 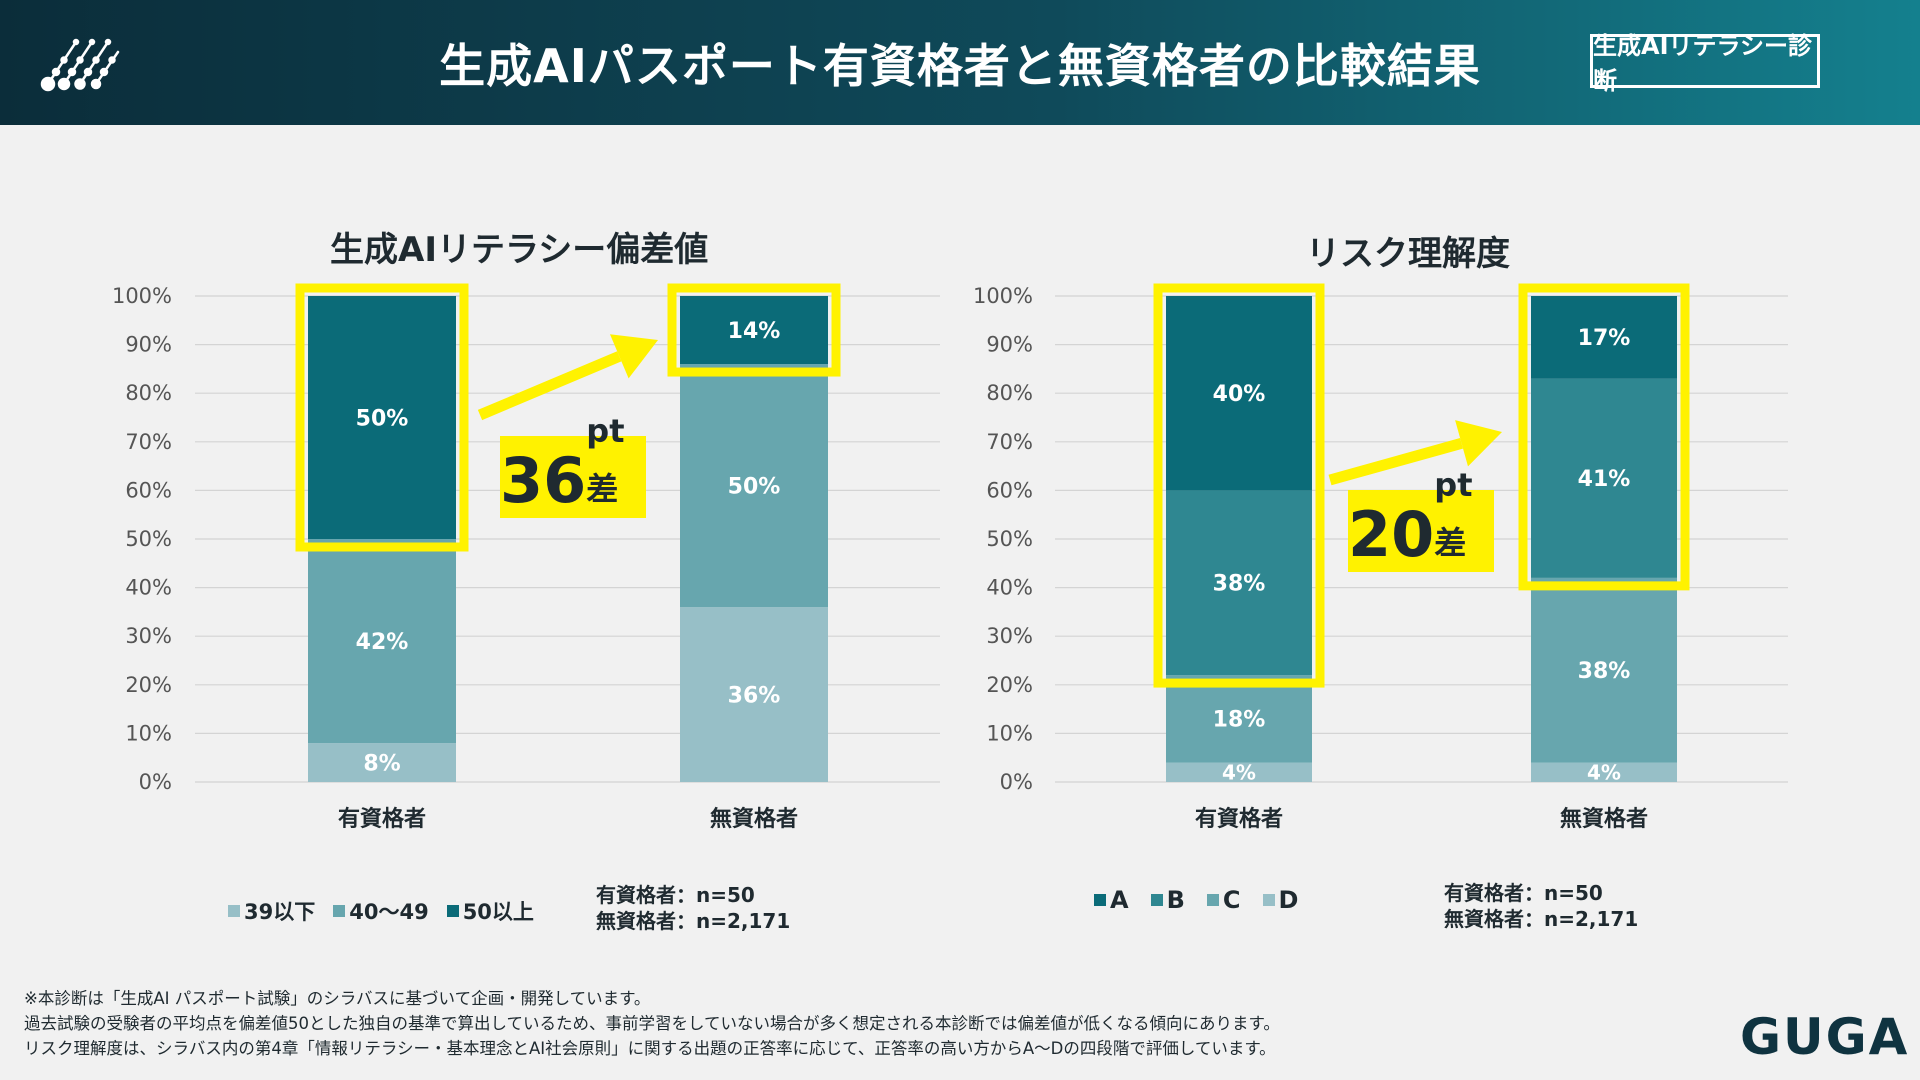 I want to click on data-label: 17%, so click(x=1604, y=338).